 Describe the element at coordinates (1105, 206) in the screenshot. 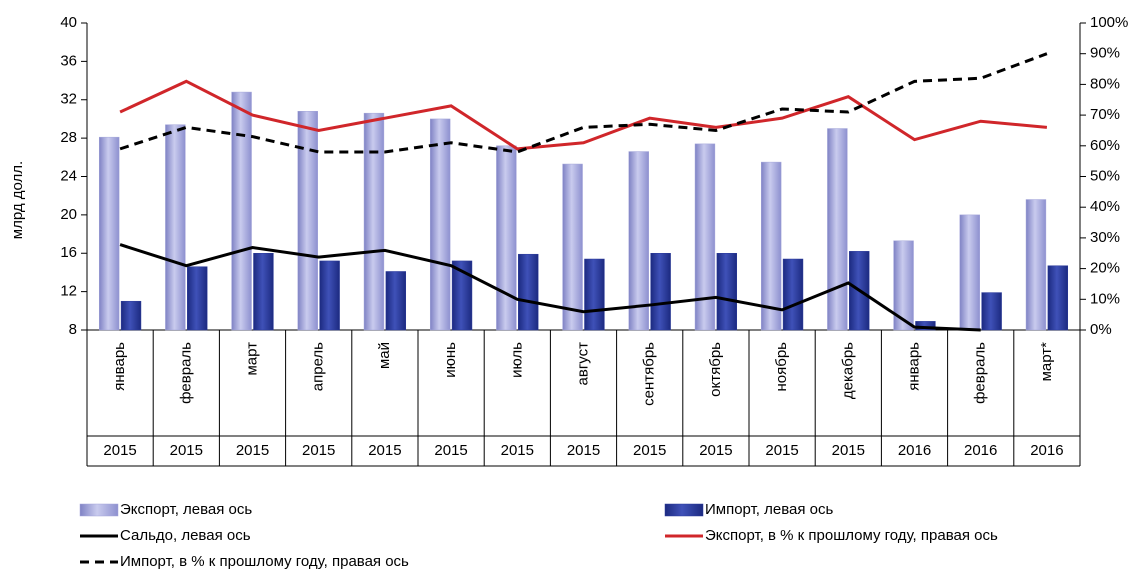

I see `y2-tick-label: 40%` at that location.